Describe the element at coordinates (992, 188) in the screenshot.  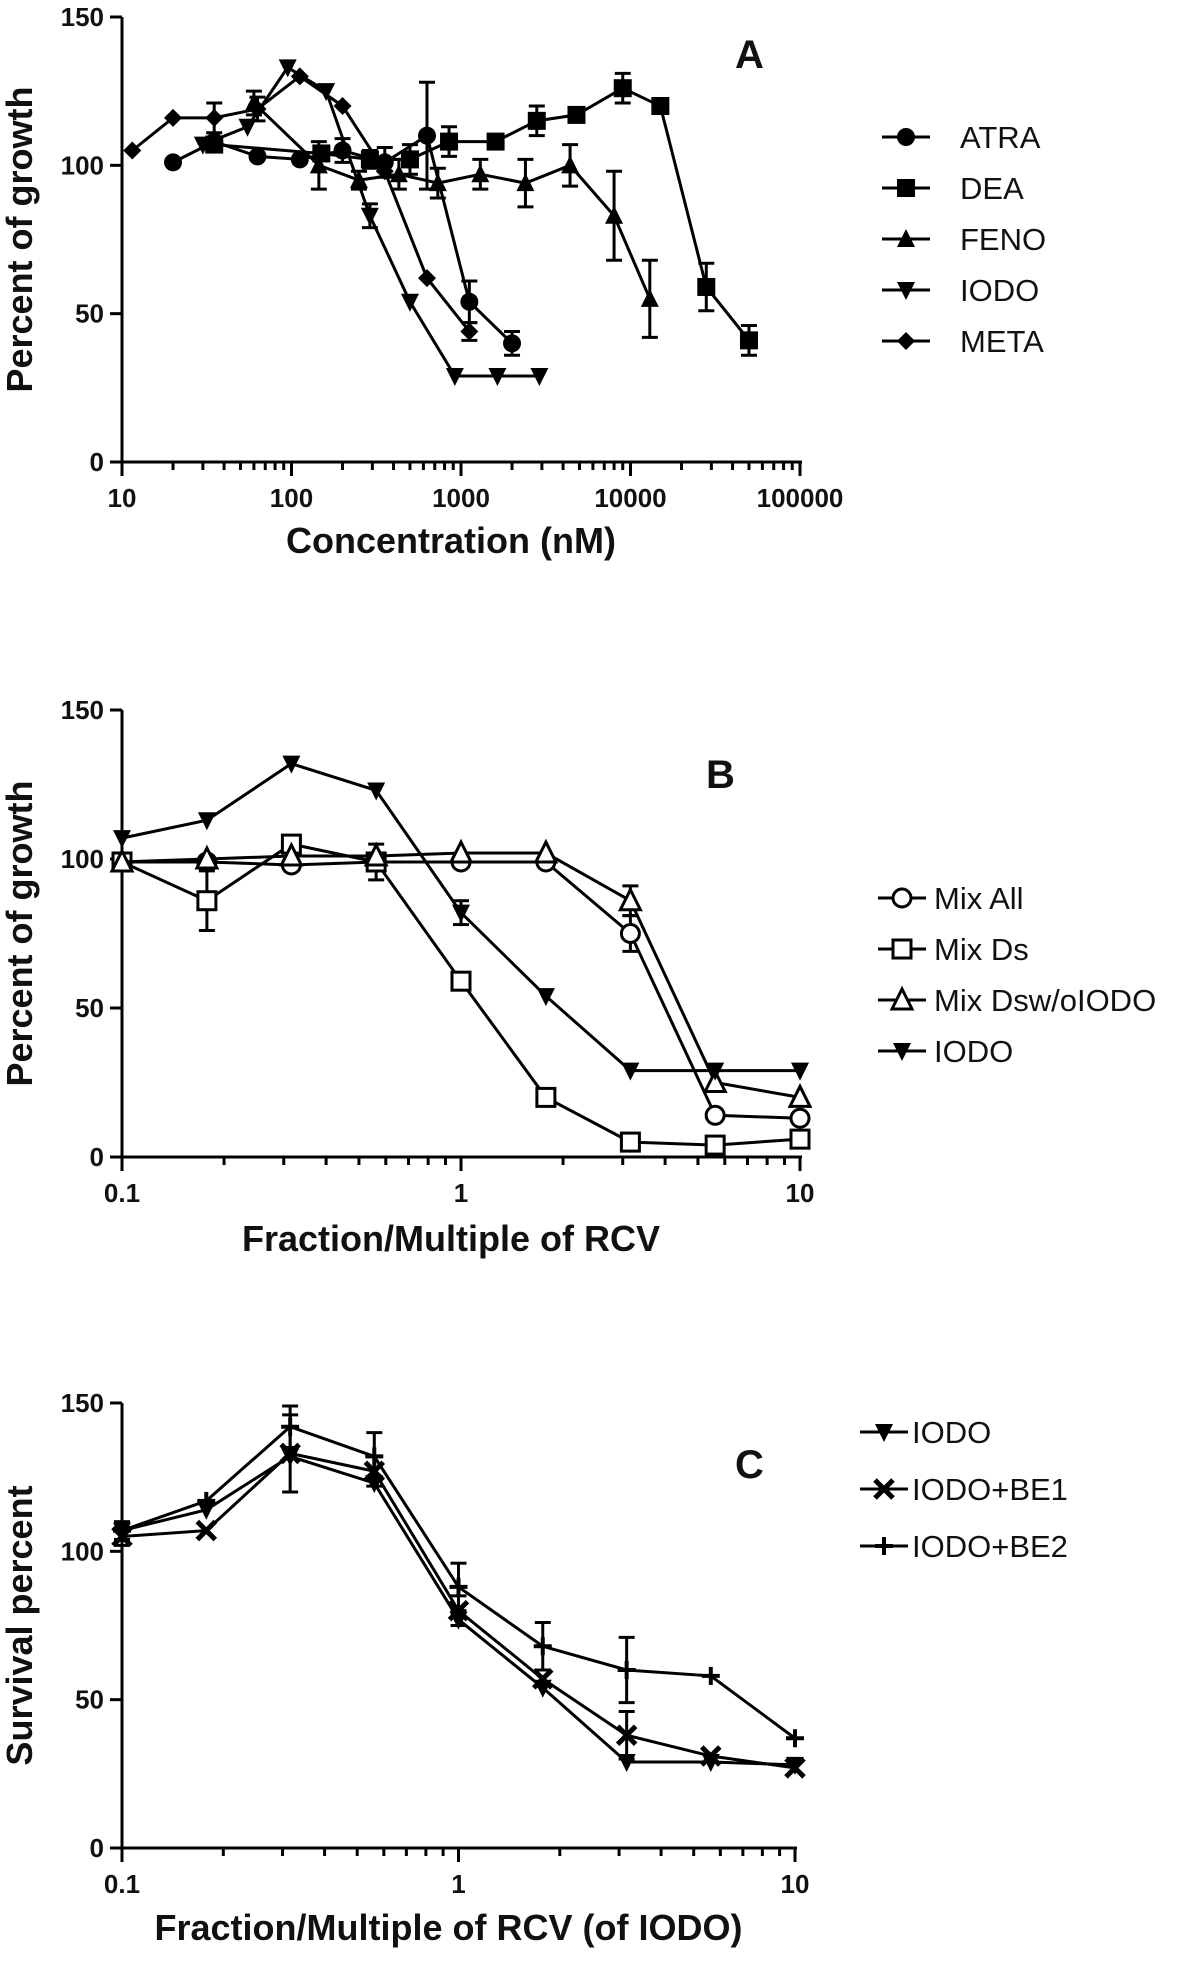
I see `legend-label: DEA` at that location.